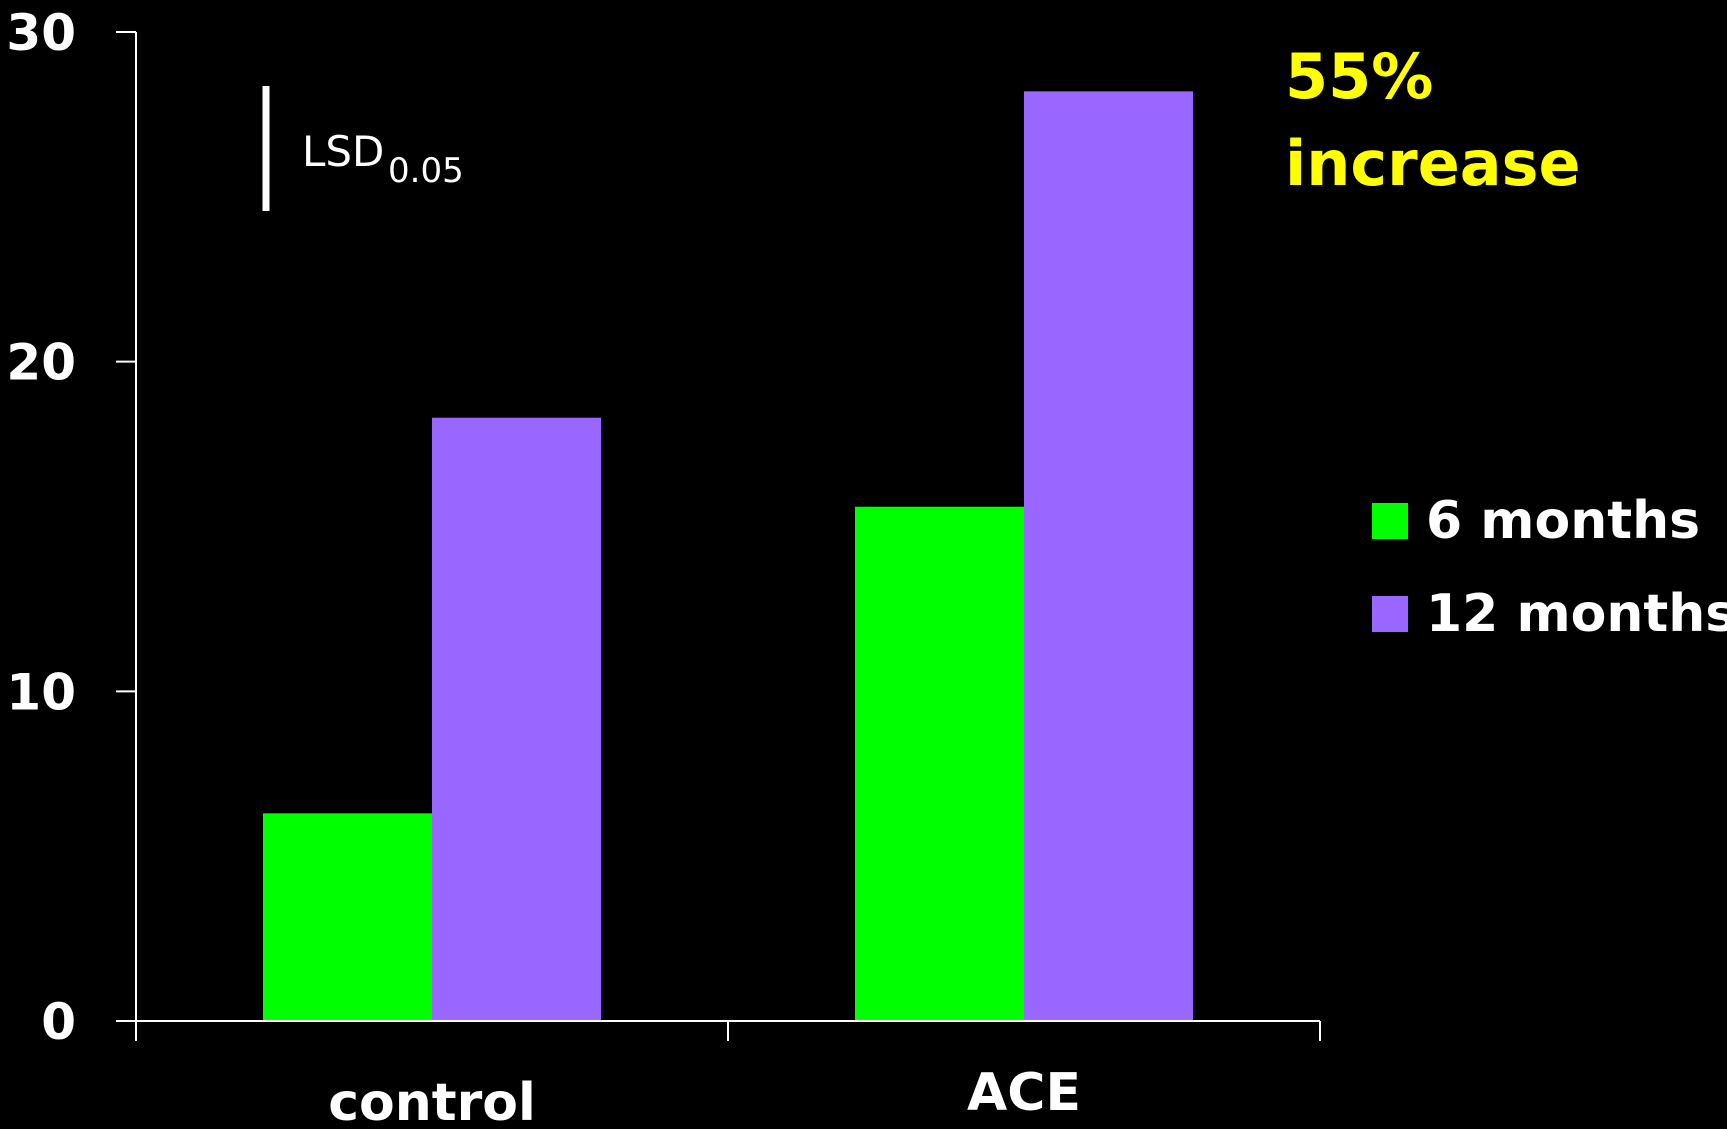 This screenshot has width=1727, height=1129. Describe the element at coordinates (58, 1022) in the screenshot. I see `y-tick-label: 0` at that location.